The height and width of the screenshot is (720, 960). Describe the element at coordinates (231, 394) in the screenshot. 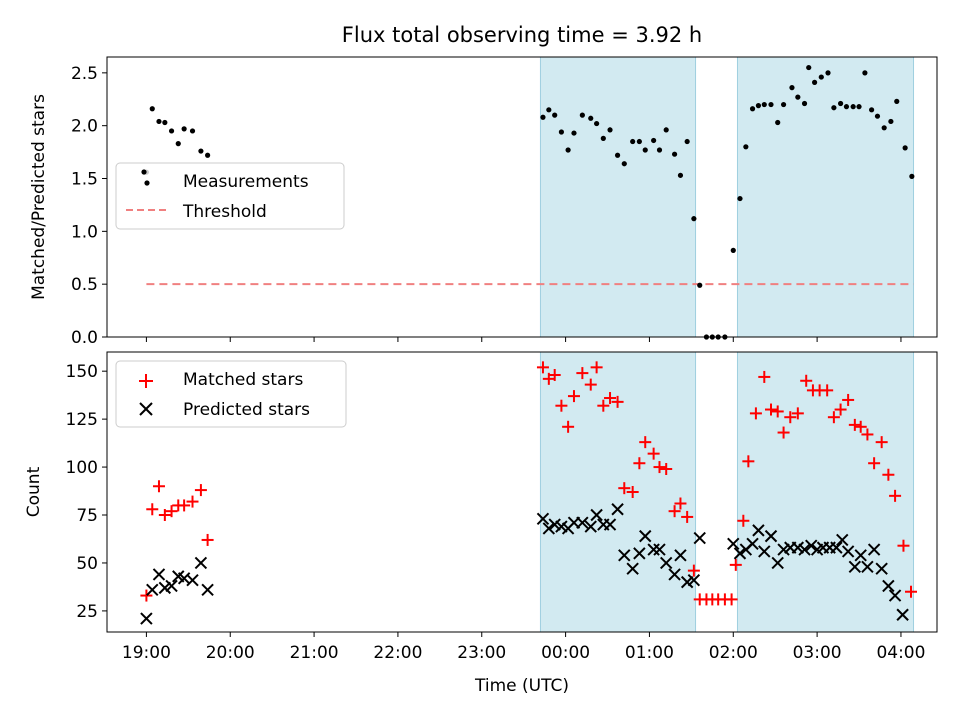

I see `count-legend-box` at that location.